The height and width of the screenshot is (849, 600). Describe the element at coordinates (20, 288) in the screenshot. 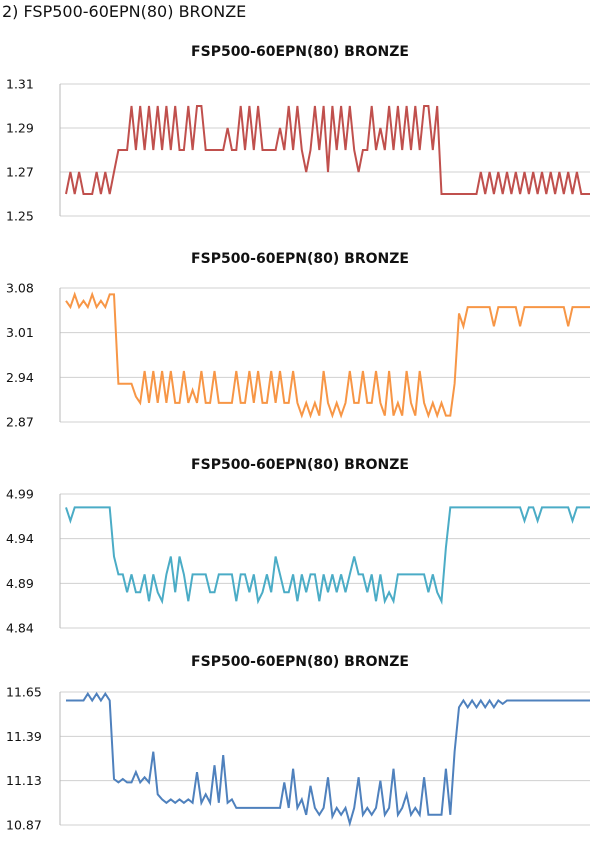

I see `y-tick-label: 3.08` at that location.